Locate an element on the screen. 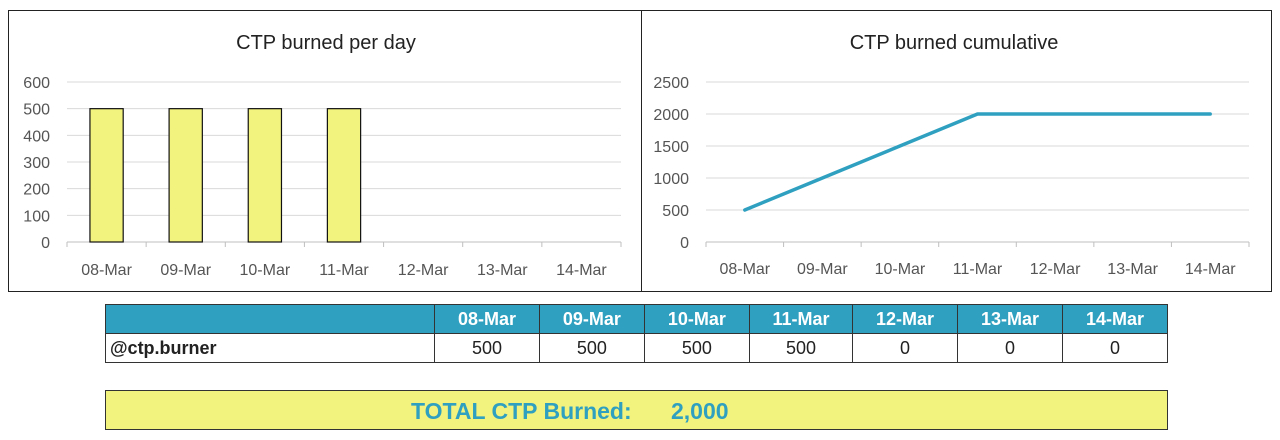  table-row-label: @ctp.burner is located at coordinates (270, 348).